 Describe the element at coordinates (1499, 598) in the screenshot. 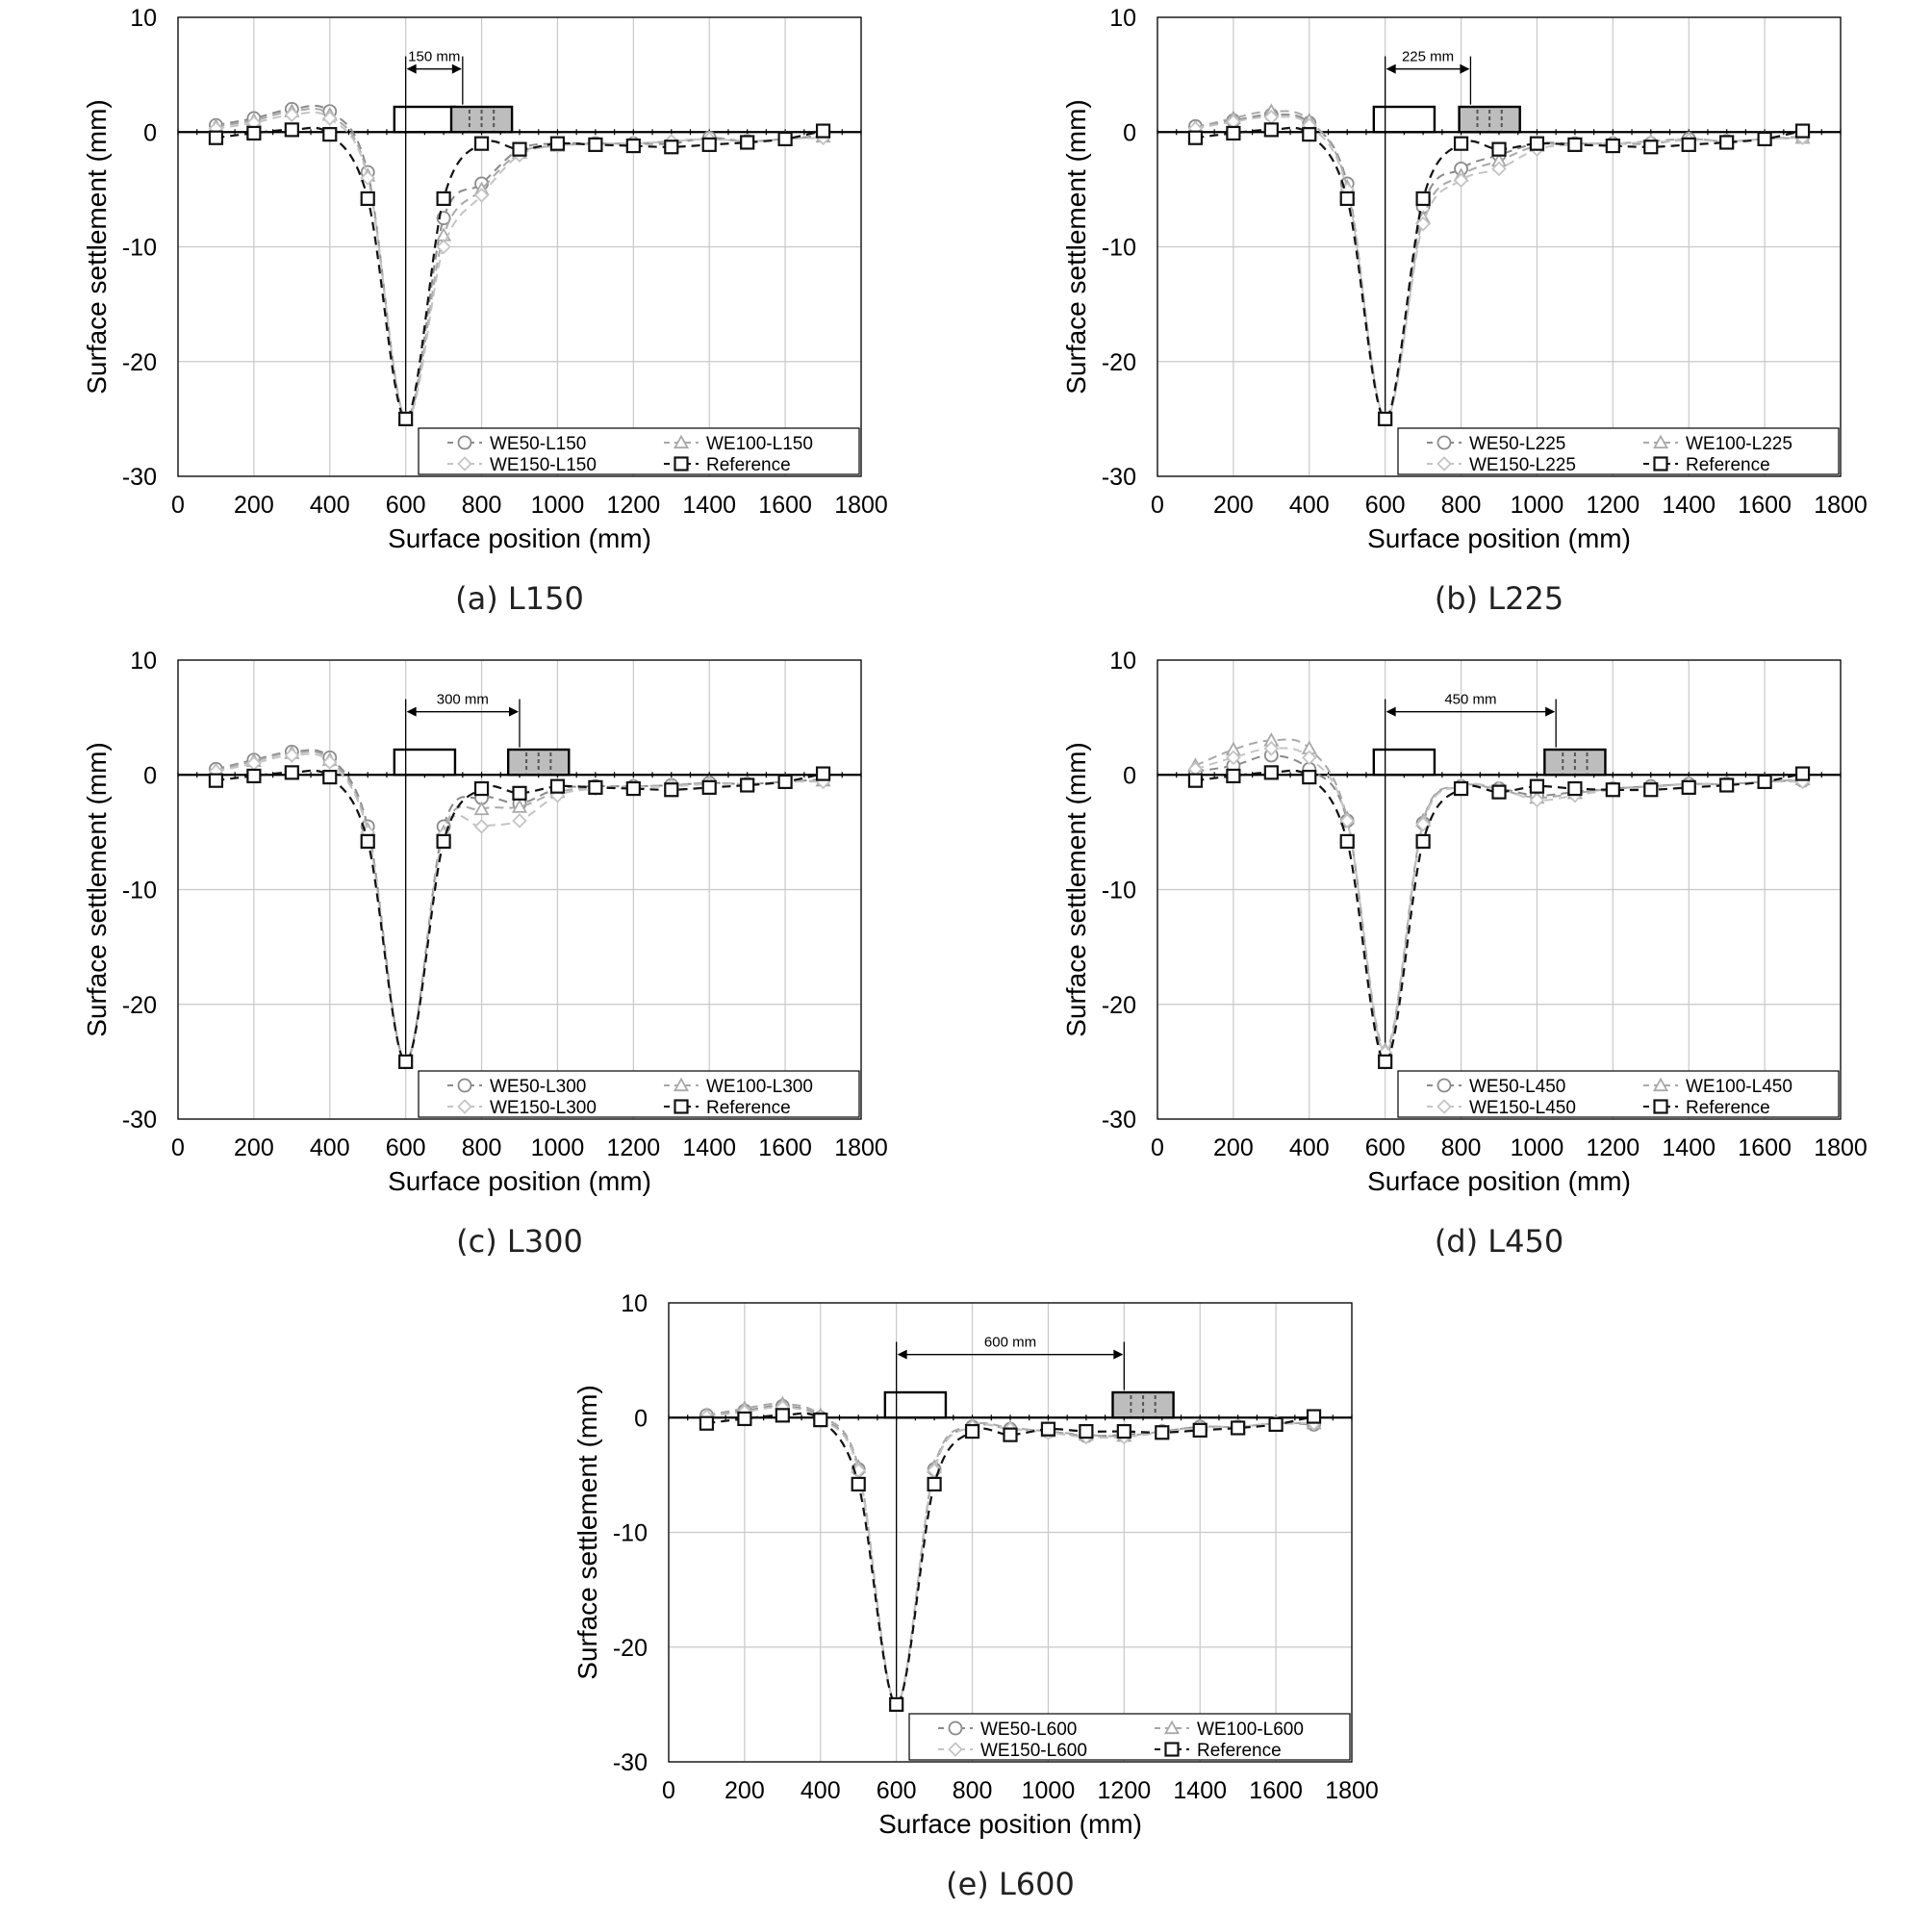

I see `panel-caption: (b) L225` at that location.